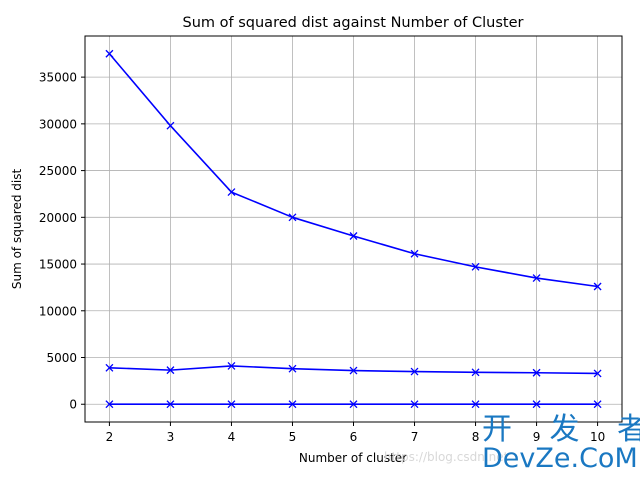  Describe the element at coordinates (58, 171) in the screenshot. I see `y-tick-label: 25000` at that location.